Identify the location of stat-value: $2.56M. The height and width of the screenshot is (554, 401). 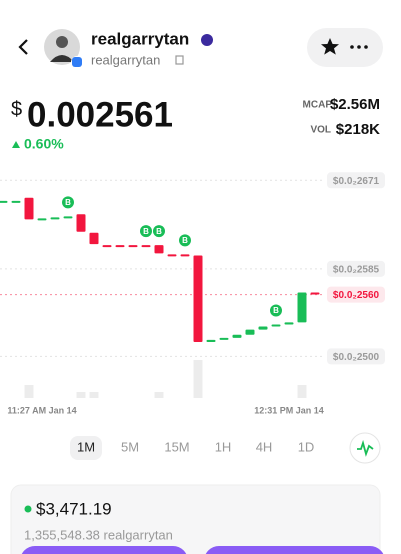
(355, 104).